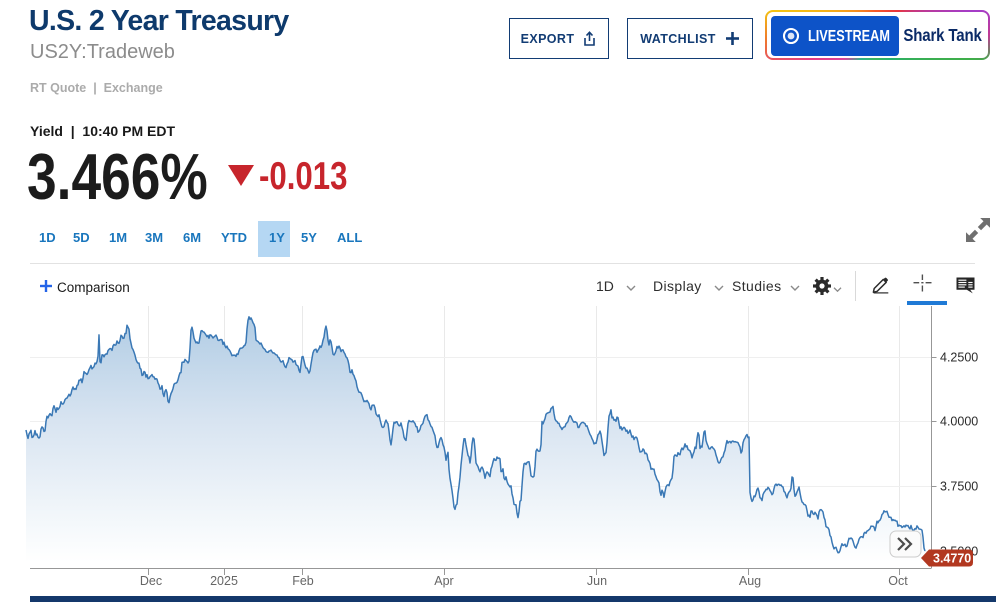 Image resolution: width=999 pixels, height=608 pixels. What do you see at coordinates (898, 581) in the screenshot?
I see `svg-text: Oct` at bounding box center [898, 581].